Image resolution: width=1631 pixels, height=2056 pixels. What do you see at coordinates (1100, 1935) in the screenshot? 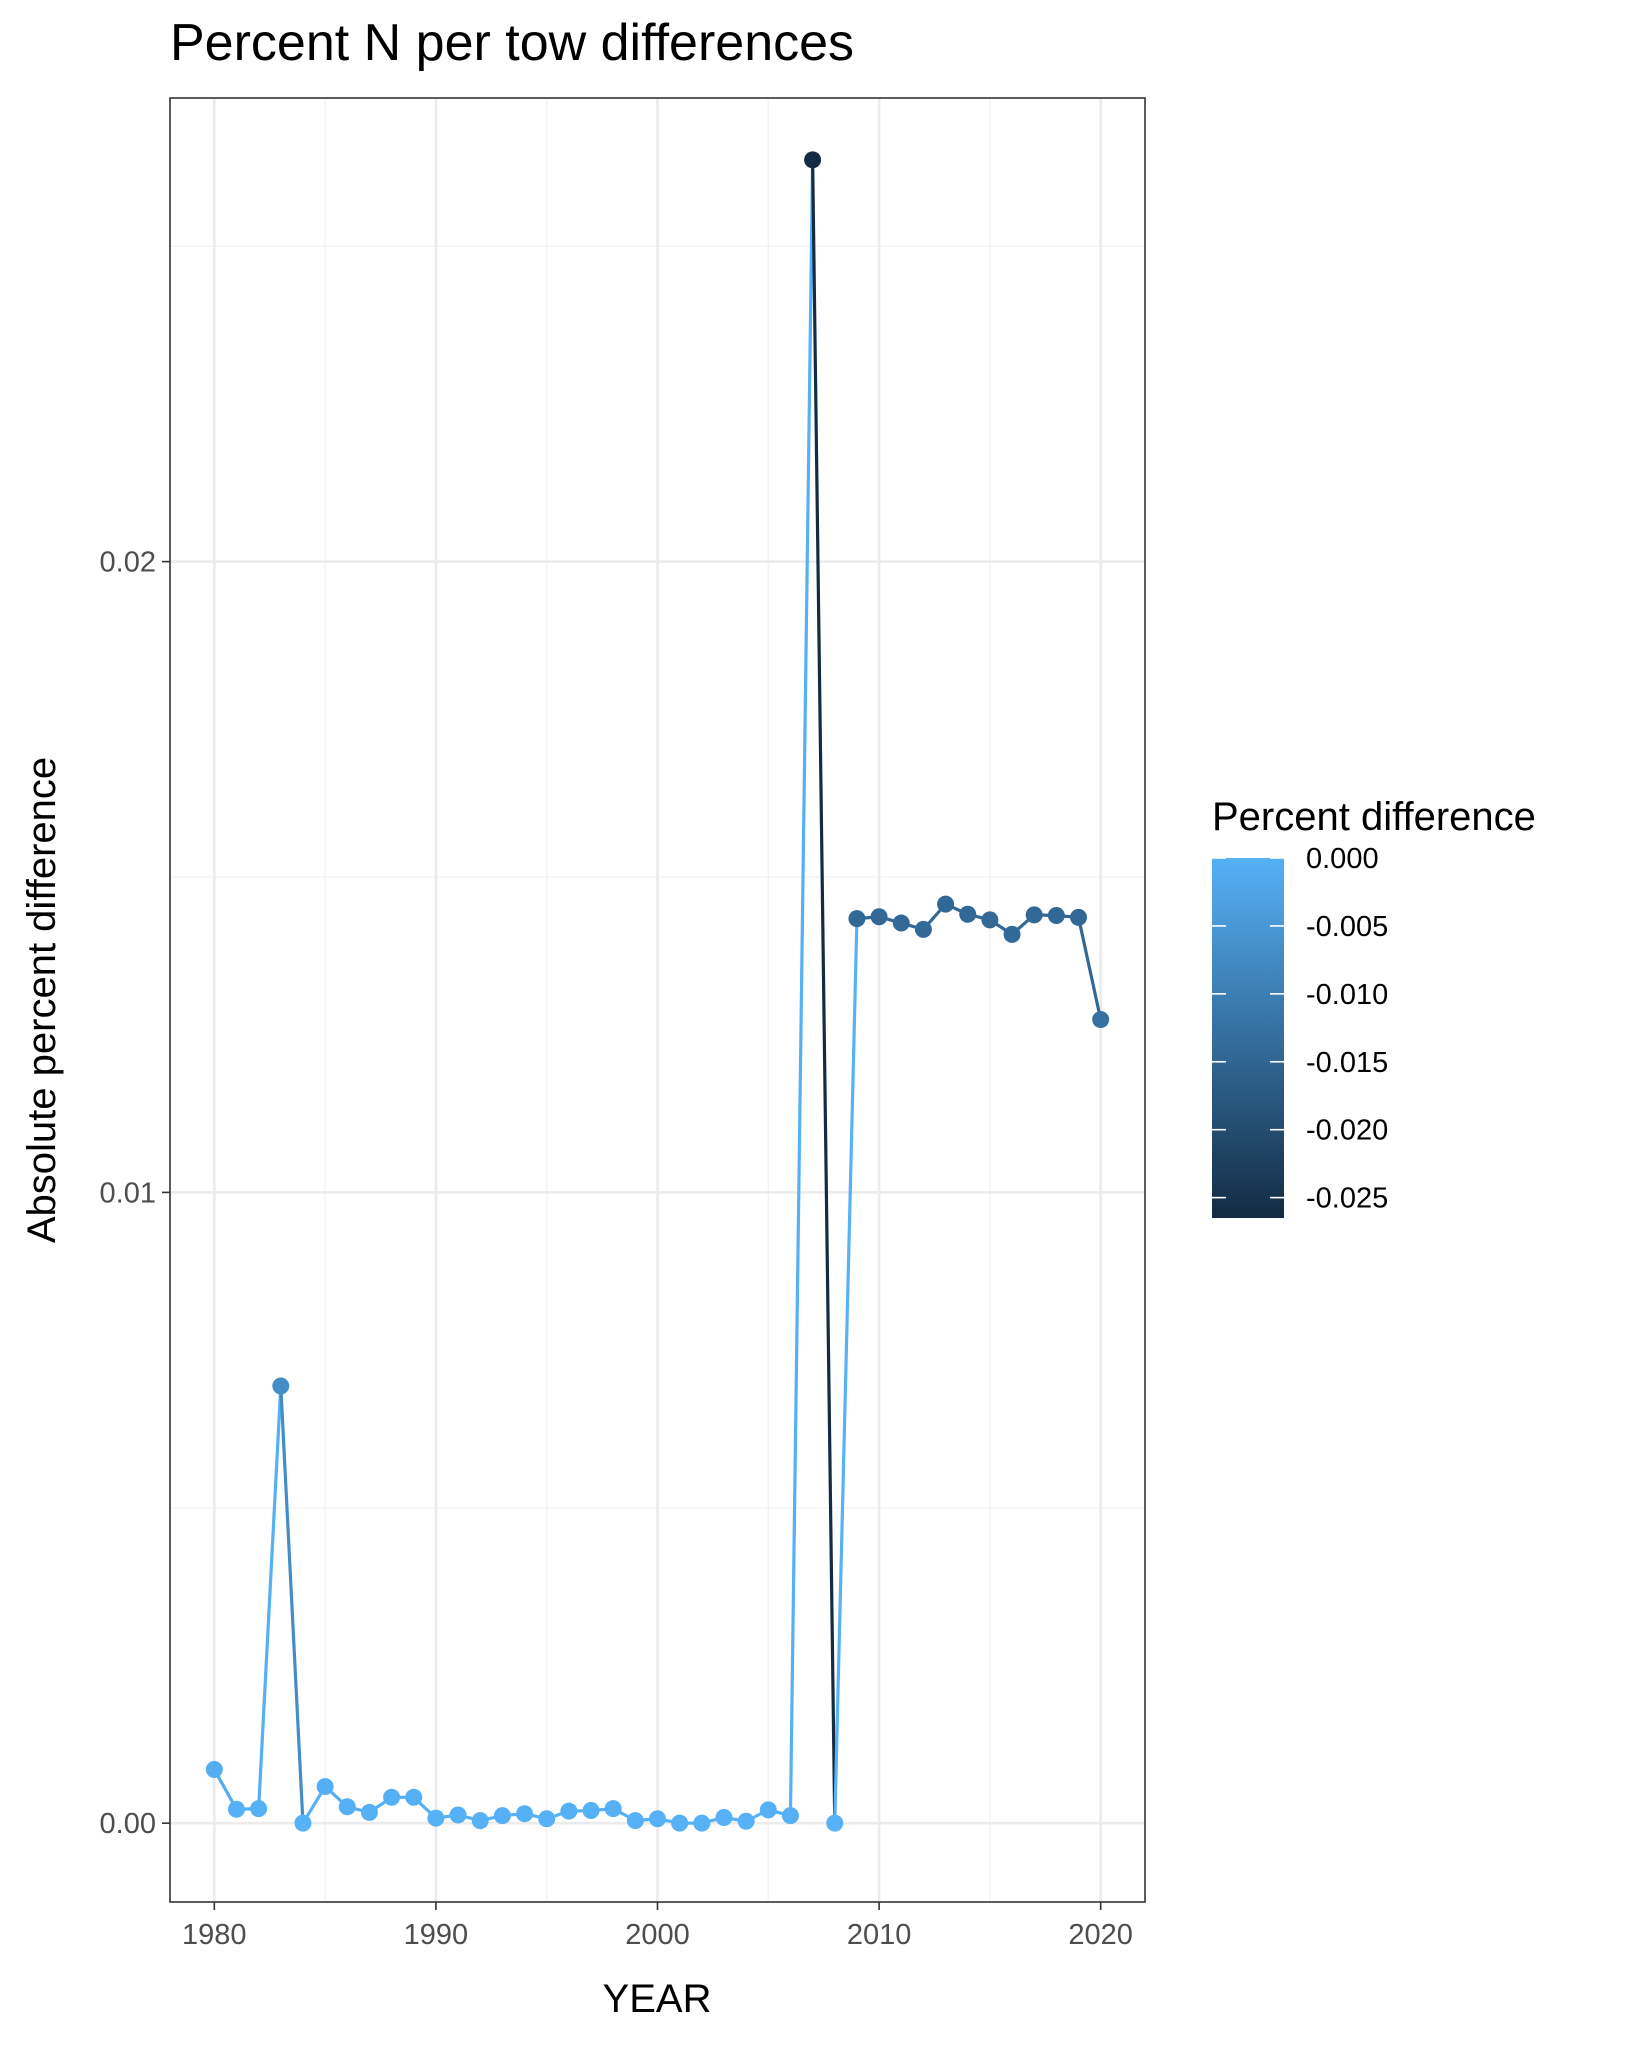
I see `x-tick-label: 2020` at bounding box center [1100, 1935].